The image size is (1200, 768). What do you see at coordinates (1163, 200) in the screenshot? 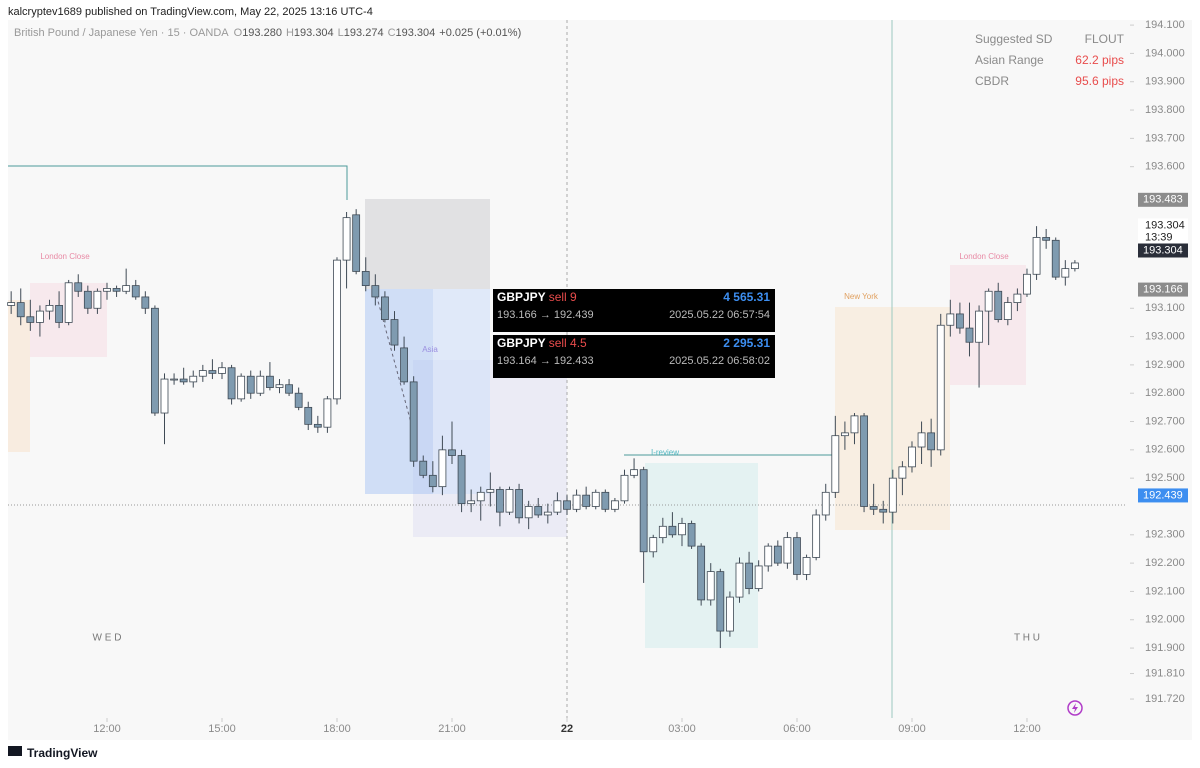
I see `price-badge-label: 193.483` at bounding box center [1163, 200].